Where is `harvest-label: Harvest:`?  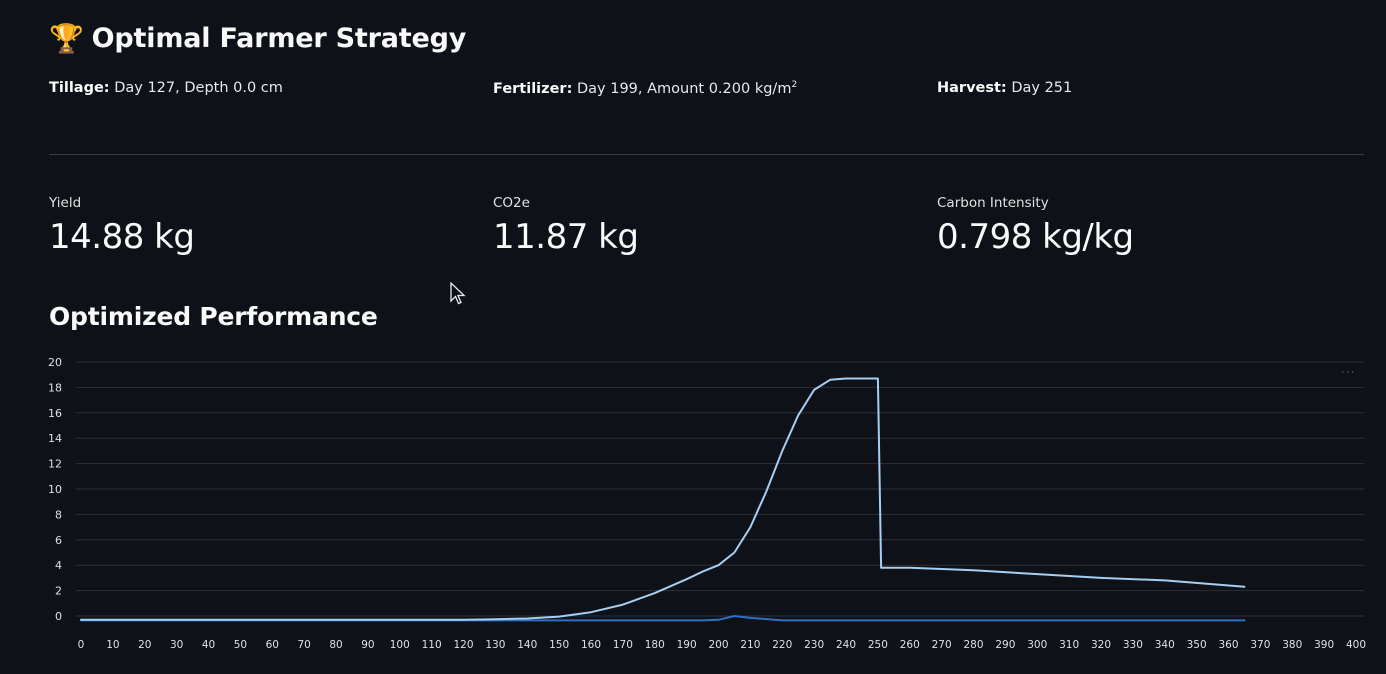 harvest-label: Harvest: is located at coordinates (972, 88).